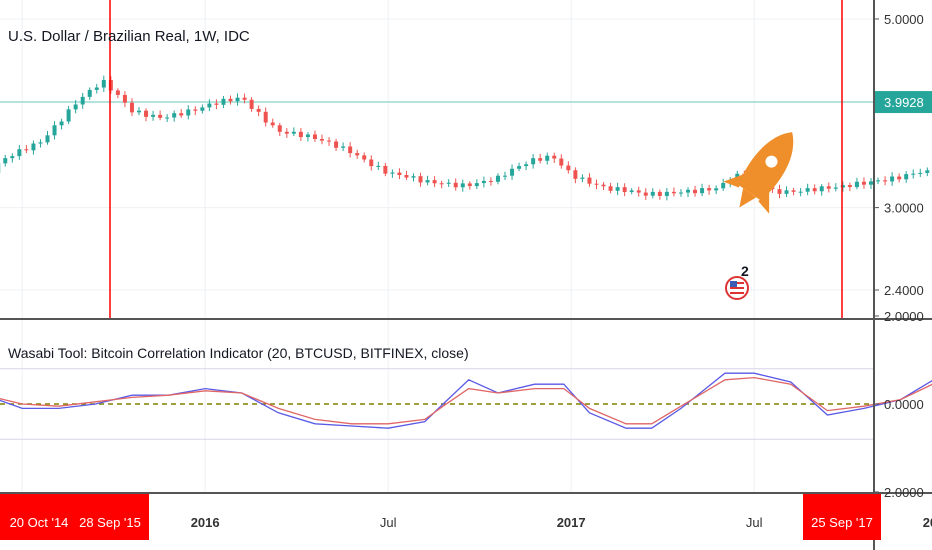 This screenshot has width=932, height=550. What do you see at coordinates (904, 102) in the screenshot?
I see `last-price-label: 3.9928` at bounding box center [904, 102].